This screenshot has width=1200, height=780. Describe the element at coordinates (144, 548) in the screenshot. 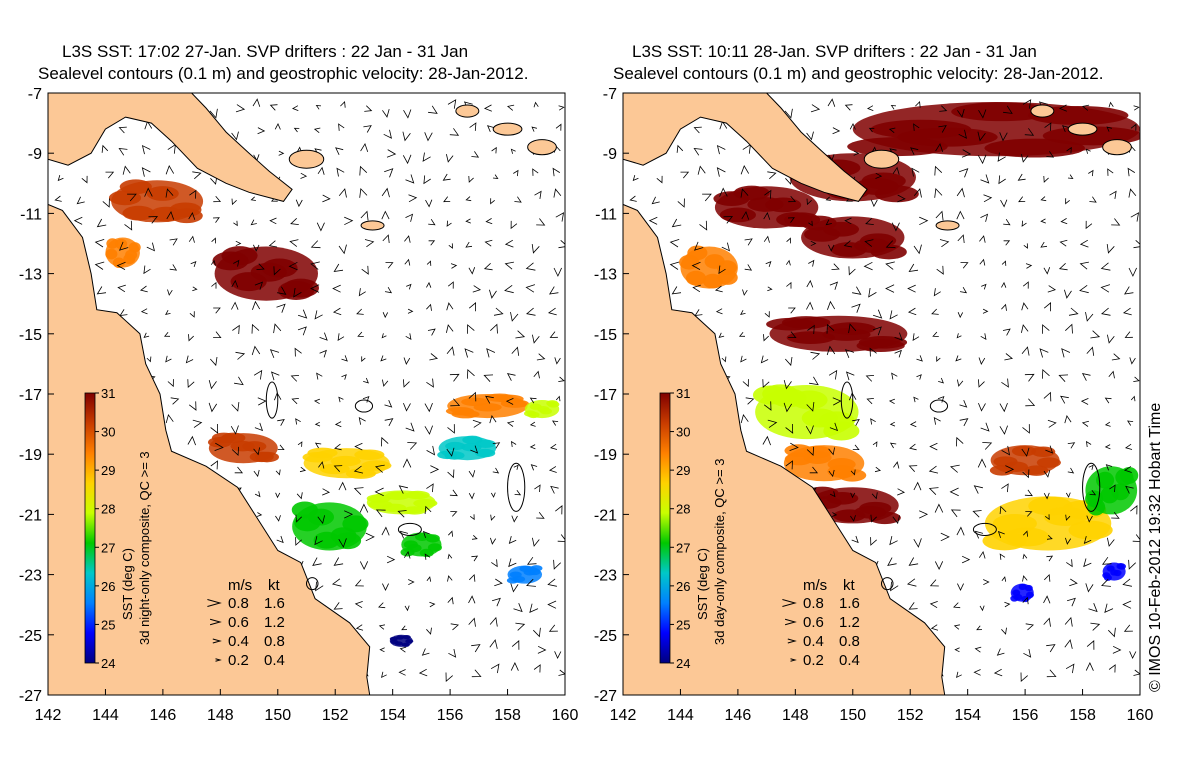

I see `colorbar-subtitle: 3d night-only composite, QC >= 3` at that location.